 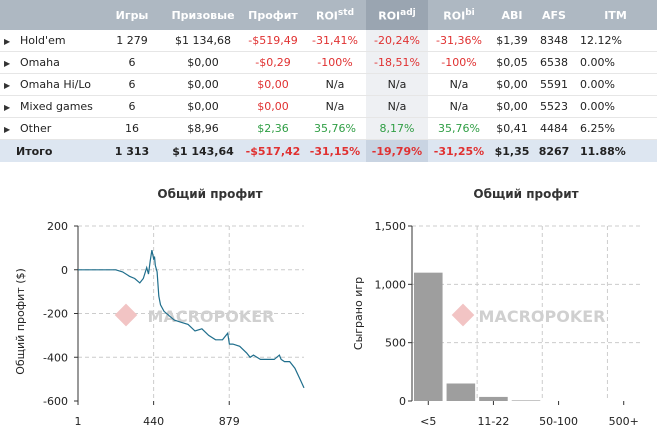 I want to click on roi-adj-cell: -20,24%, so click(x=397, y=41).